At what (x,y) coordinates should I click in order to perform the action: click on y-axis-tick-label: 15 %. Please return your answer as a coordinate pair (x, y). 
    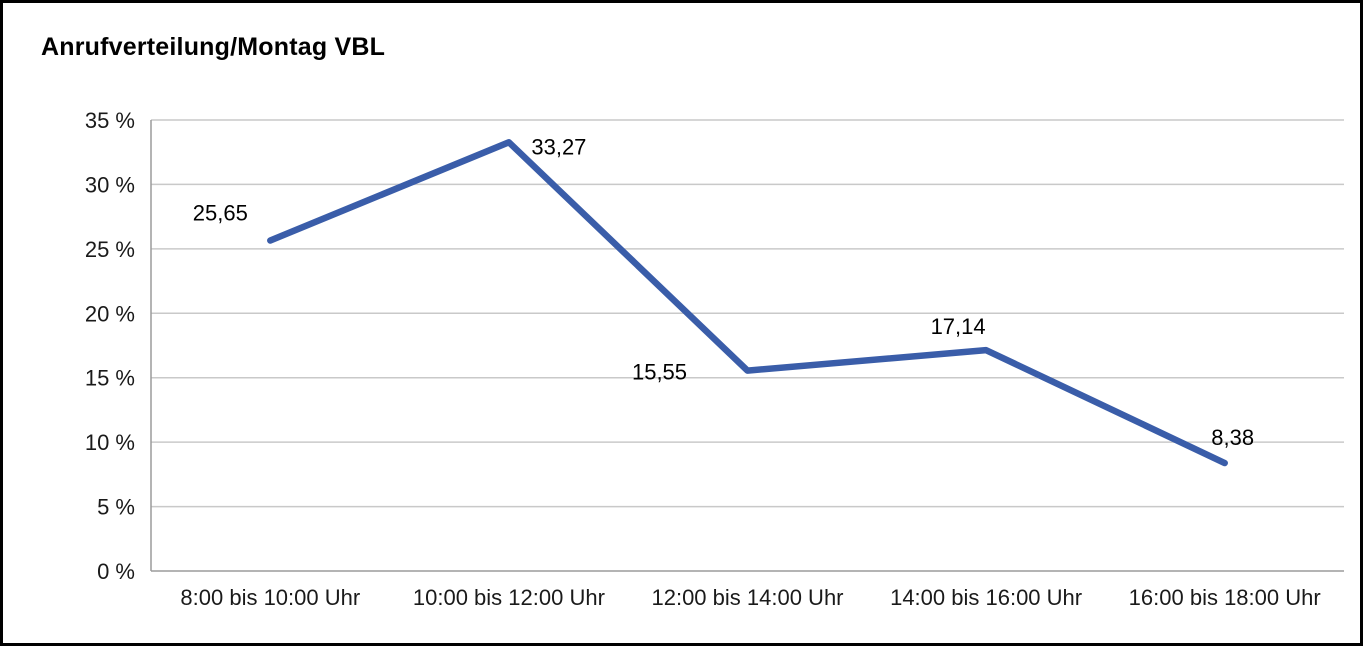
    Looking at the image, I should click on (110, 378).